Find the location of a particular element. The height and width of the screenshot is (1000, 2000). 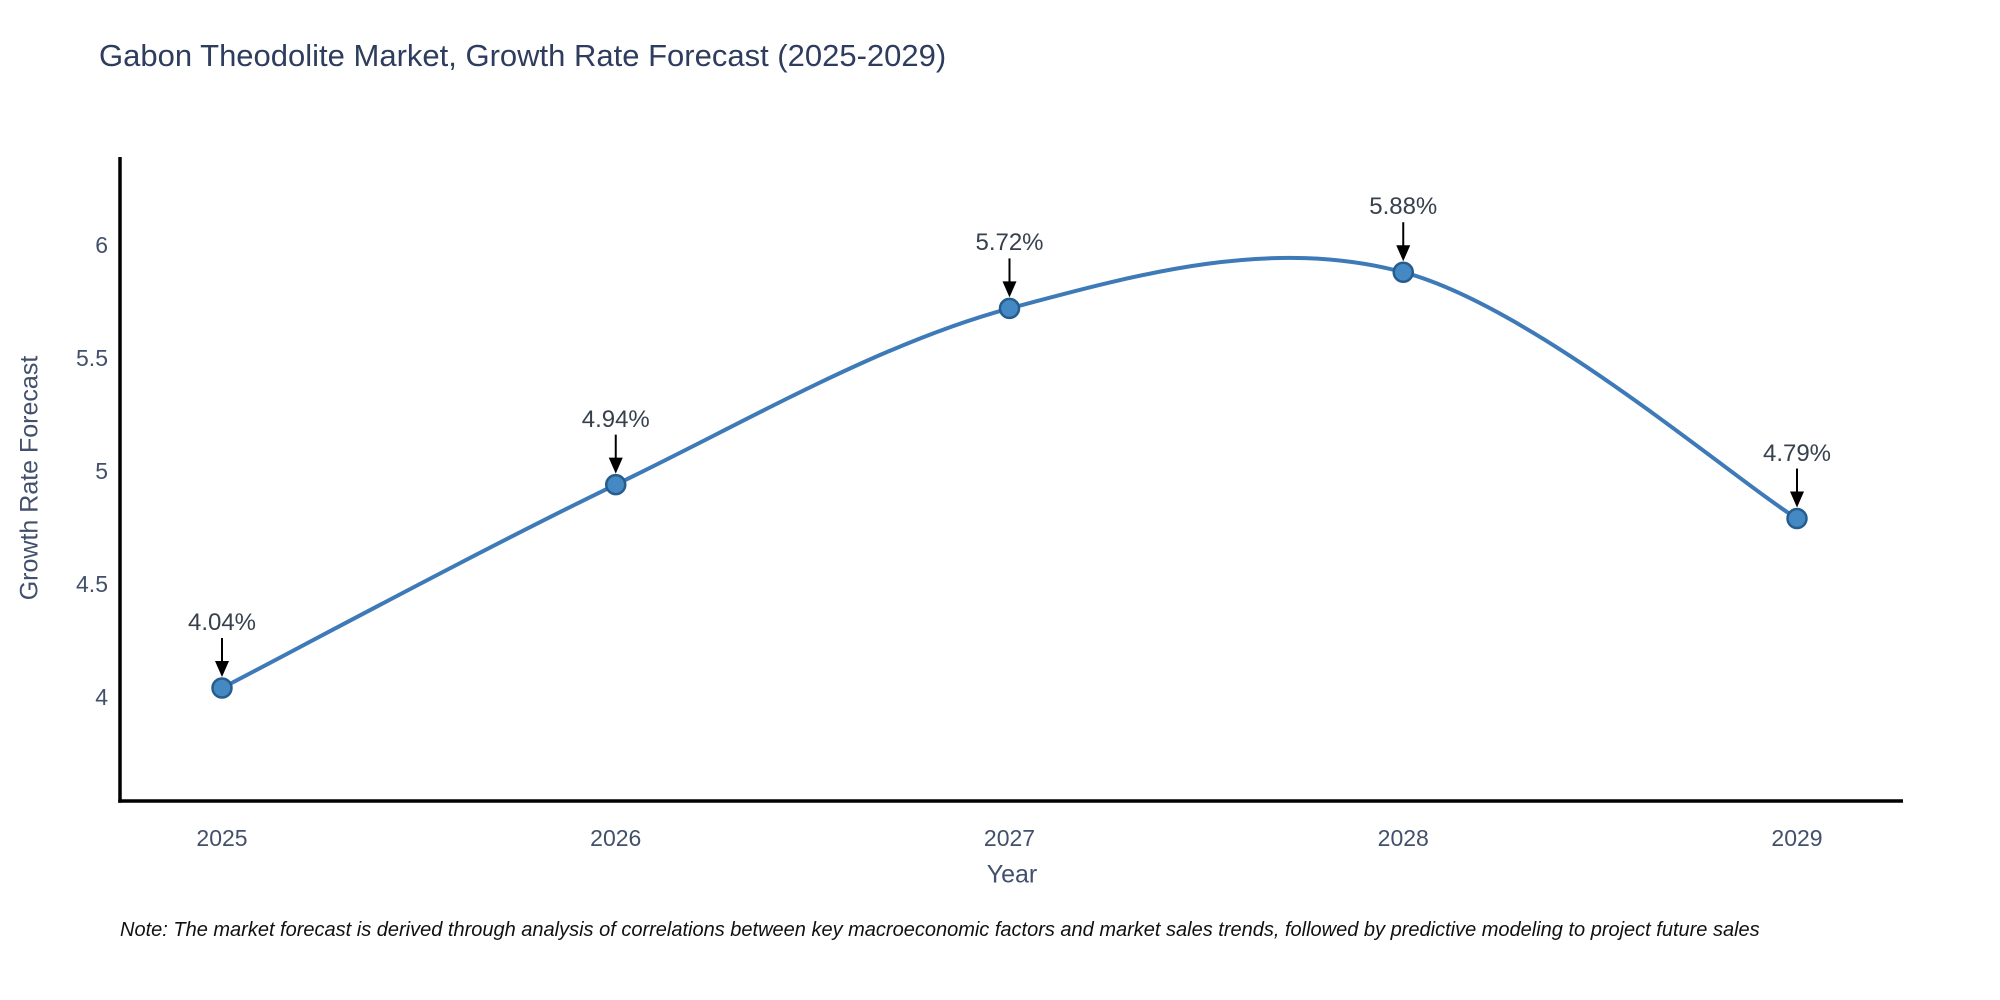

point-value-label: 5.88% is located at coordinates (1403, 207).